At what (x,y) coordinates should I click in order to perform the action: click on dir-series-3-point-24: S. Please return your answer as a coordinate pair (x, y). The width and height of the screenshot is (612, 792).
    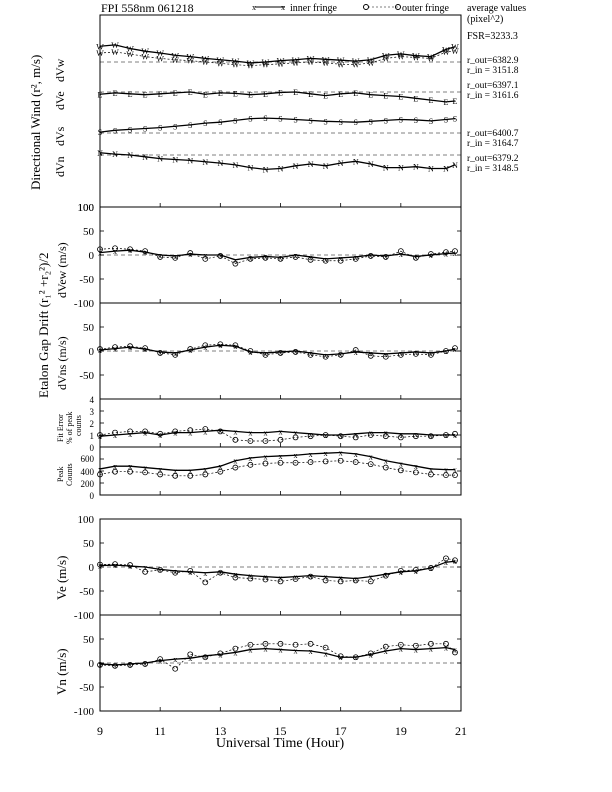
    Looking at the image, I should click on (455, 119).